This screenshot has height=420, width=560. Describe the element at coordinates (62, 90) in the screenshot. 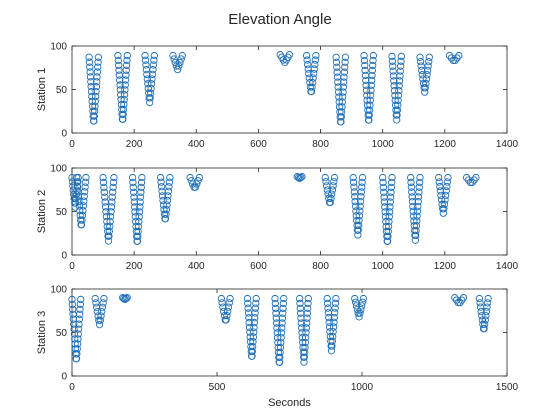

I see `y-tick-label: 50` at that location.